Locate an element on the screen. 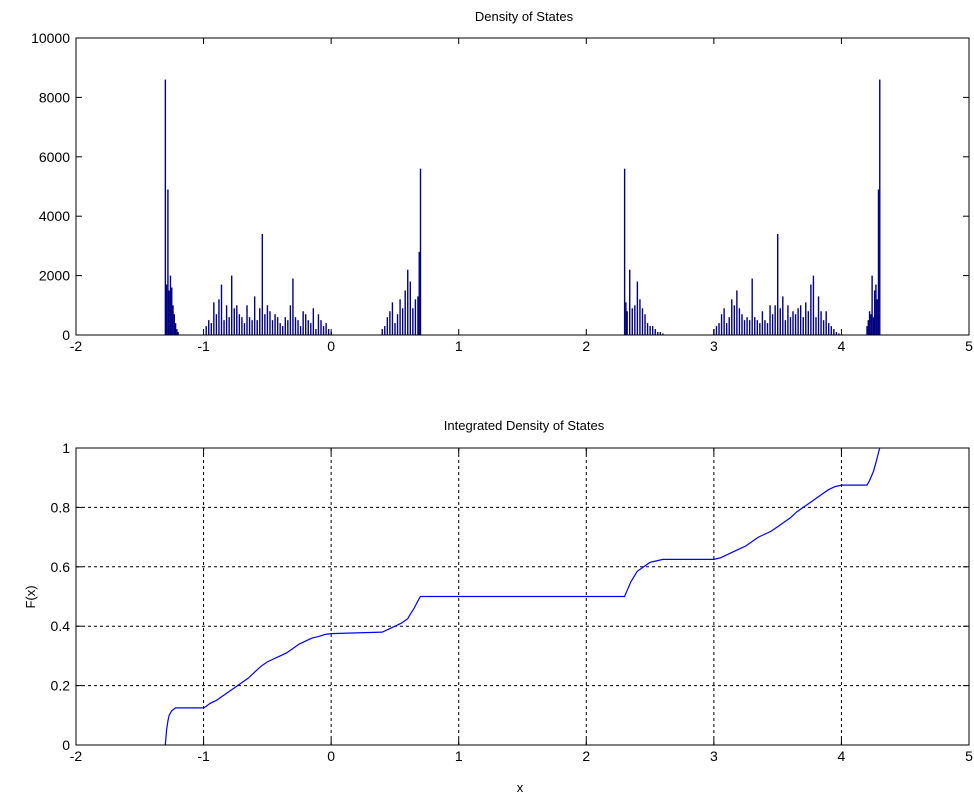 The width and height of the screenshot is (974, 797). y-tick-label: 0.2 is located at coordinates (61, 686).